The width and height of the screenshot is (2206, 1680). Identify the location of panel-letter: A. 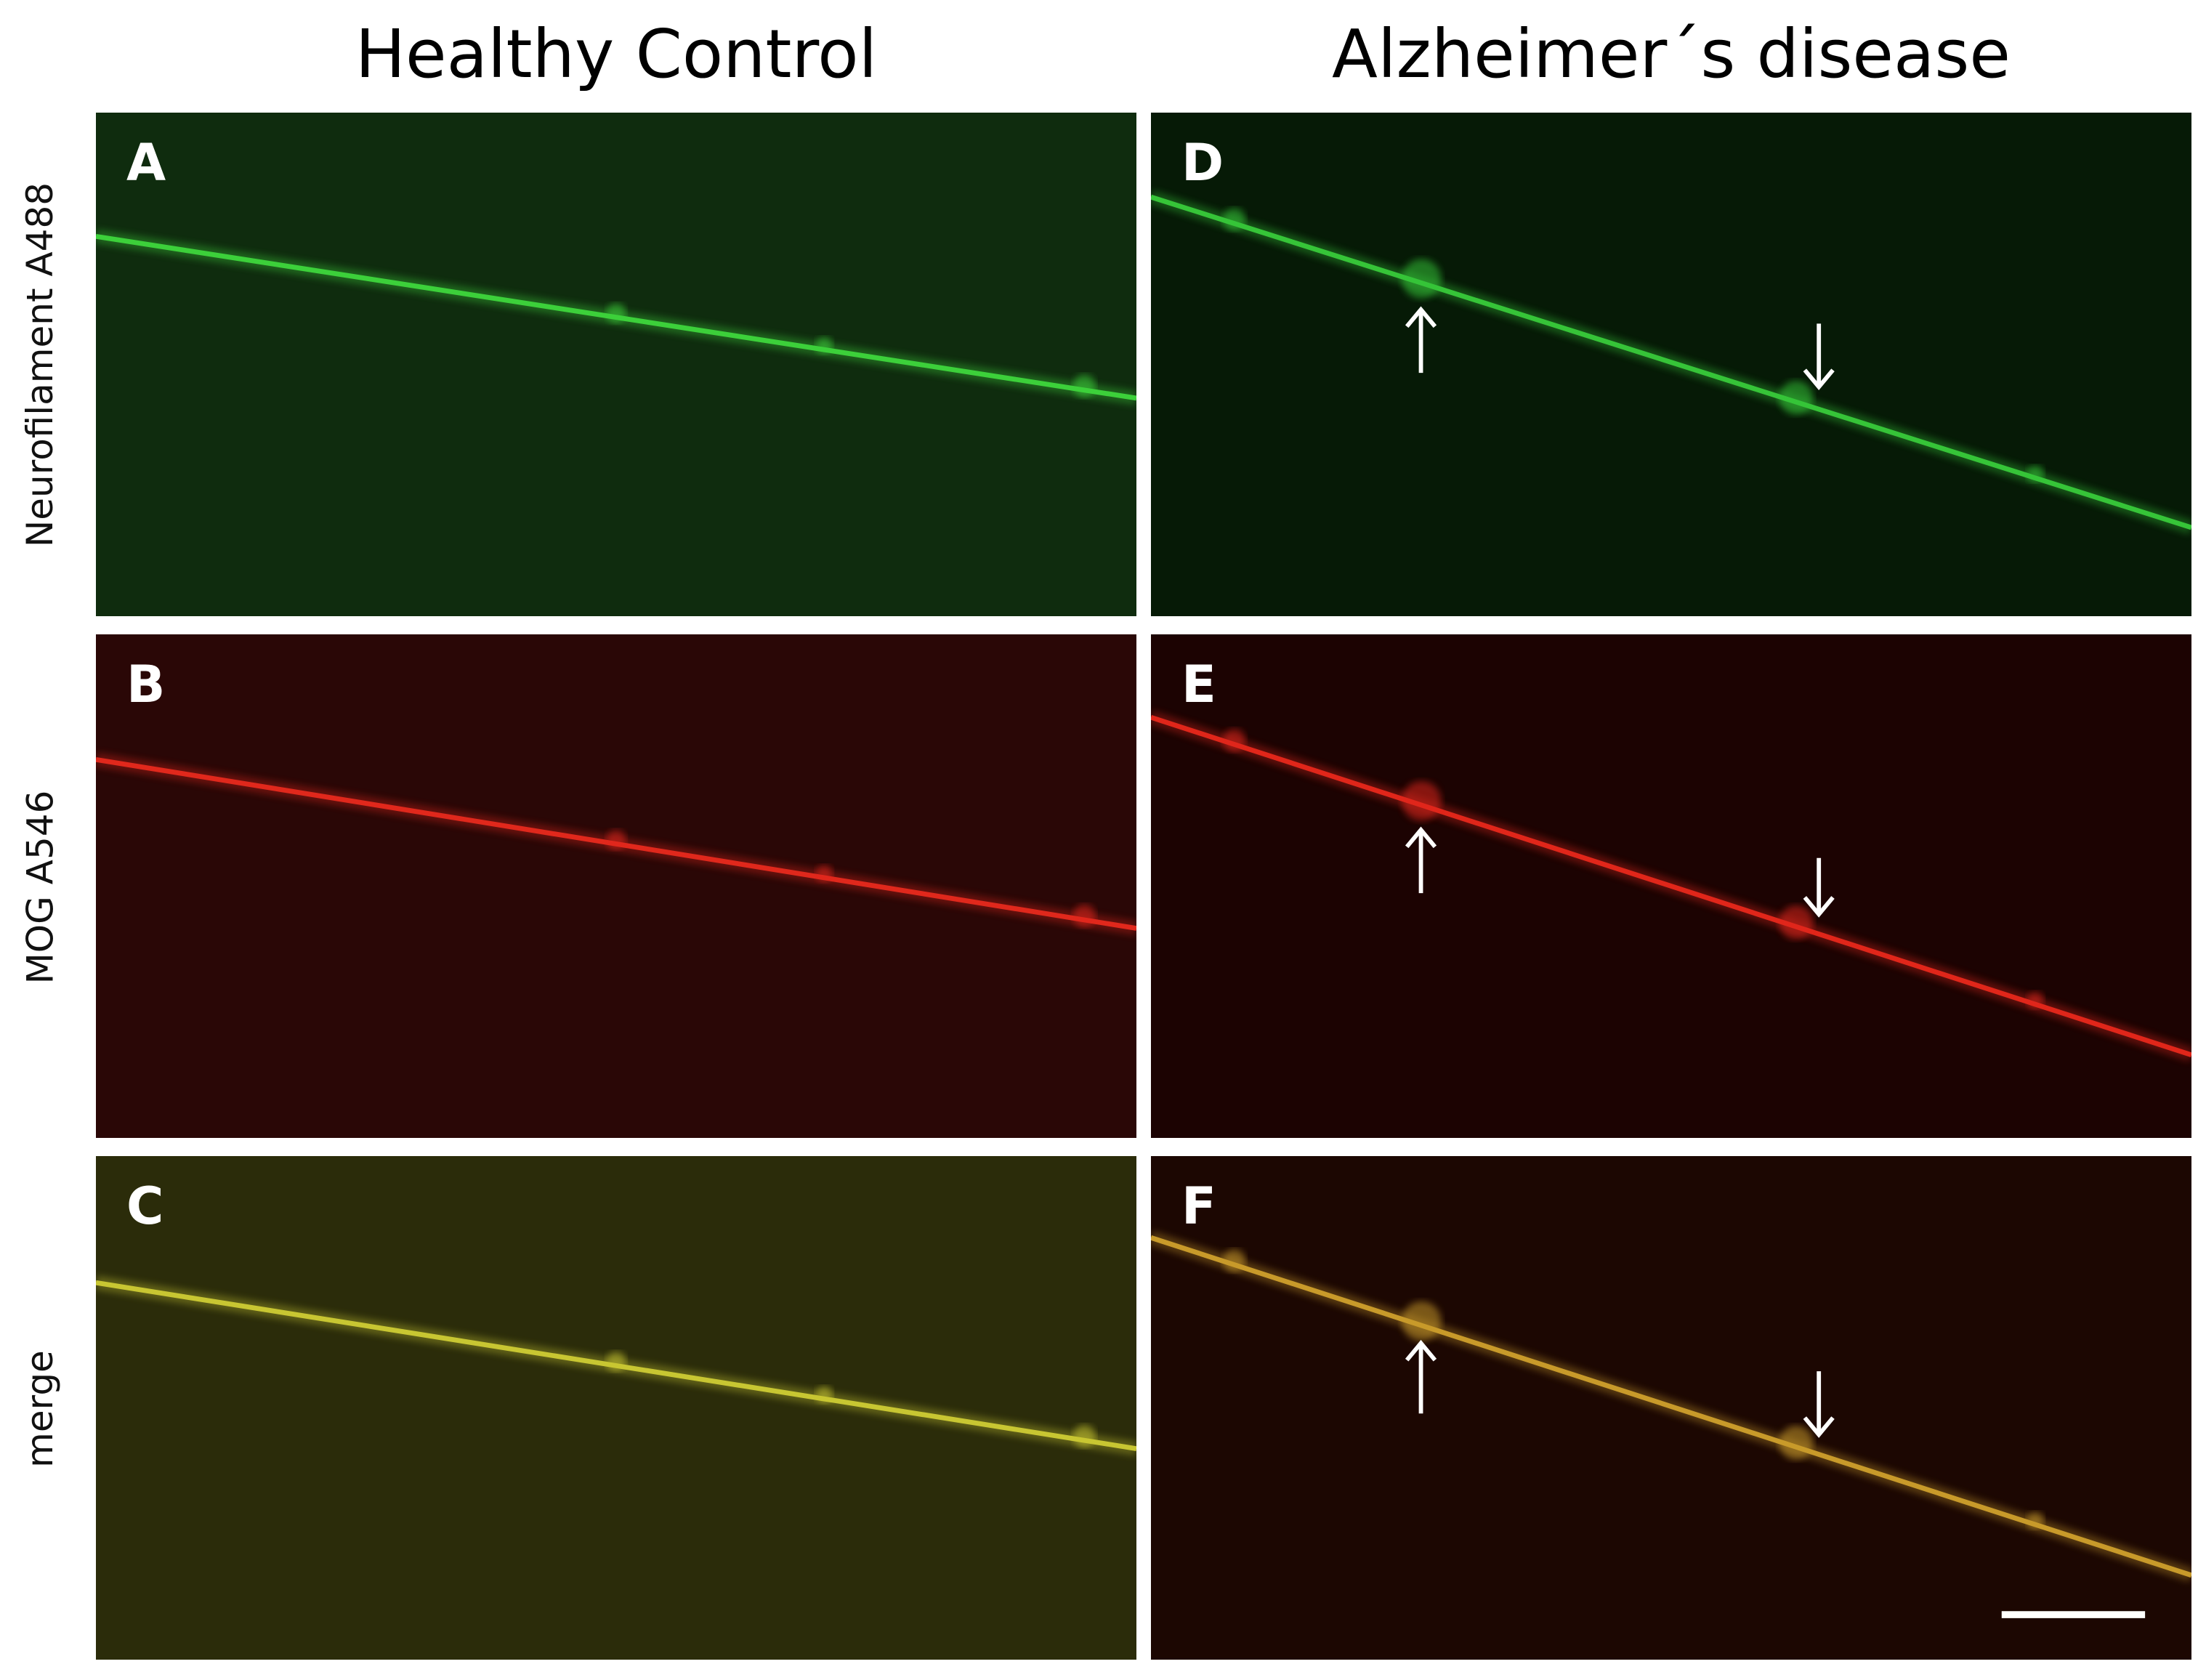
(146, 163).